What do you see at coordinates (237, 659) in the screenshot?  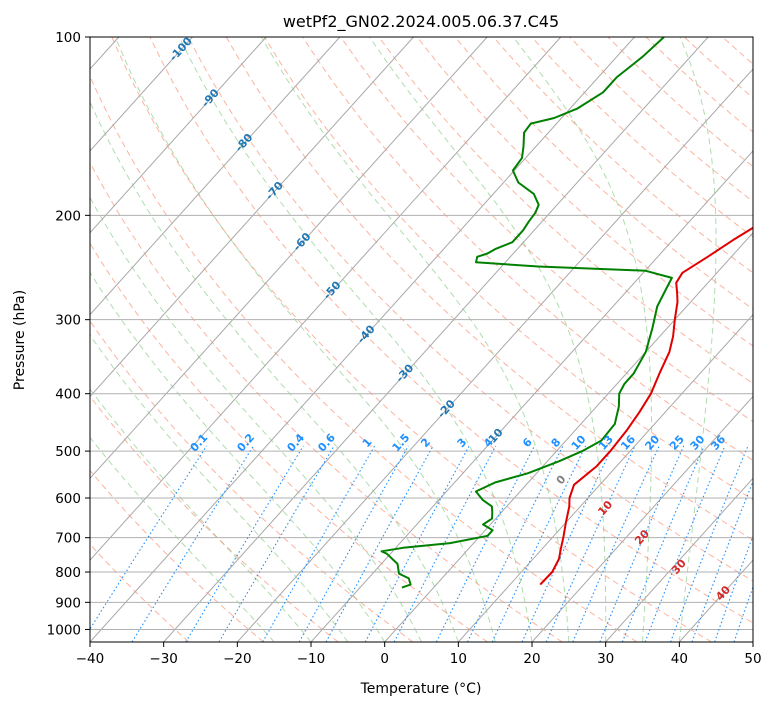 I see `x-tick-label: −20` at bounding box center [237, 659].